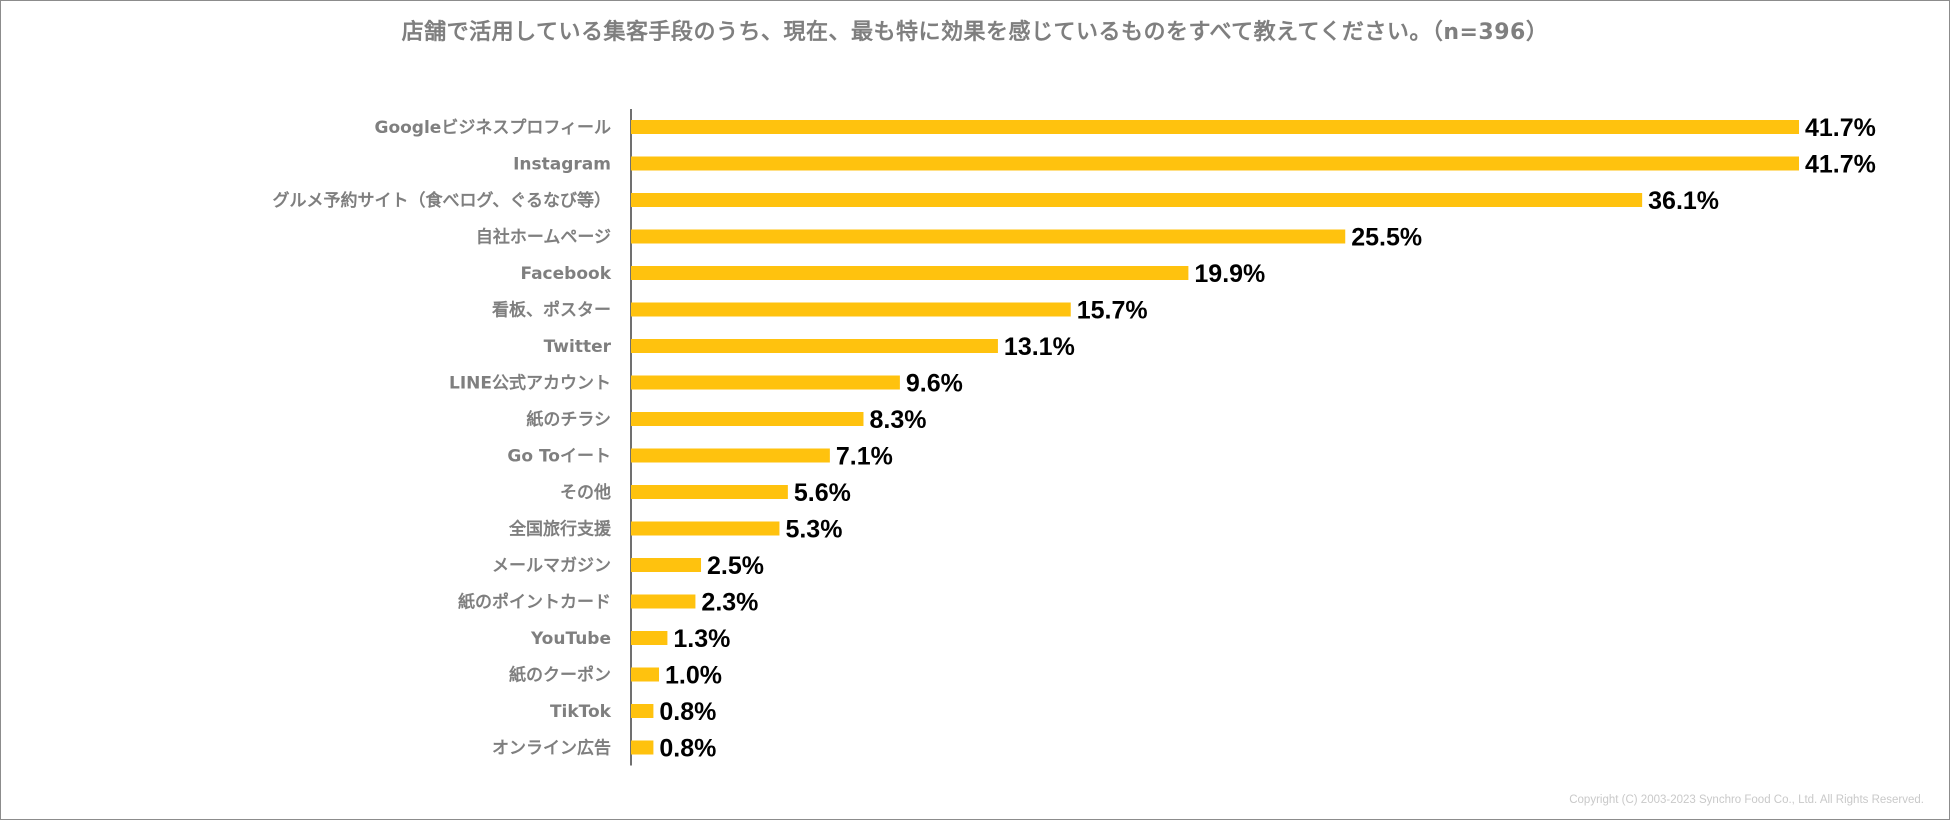 This screenshot has height=820, width=1950. Describe the element at coordinates (729, 603) in the screenshot. I see `value-label: 2.3%` at that location.